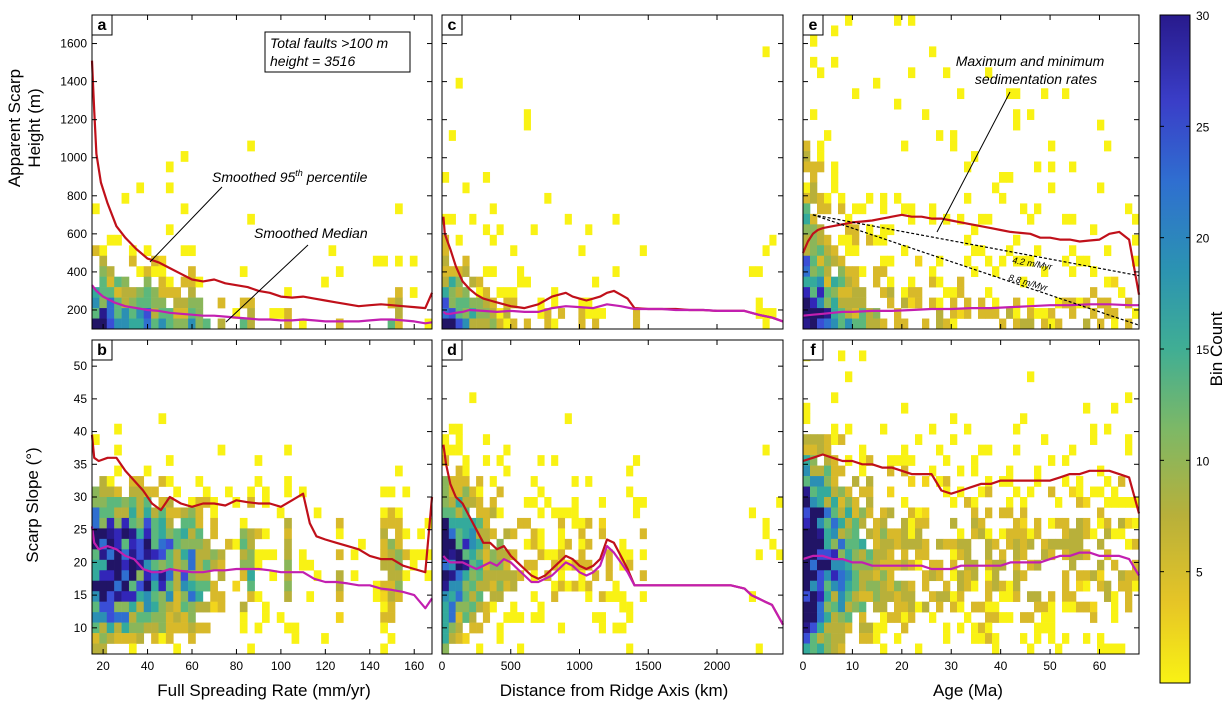 The image size is (1226, 703). I want to click on panel-label-d: d, so click(452, 350).